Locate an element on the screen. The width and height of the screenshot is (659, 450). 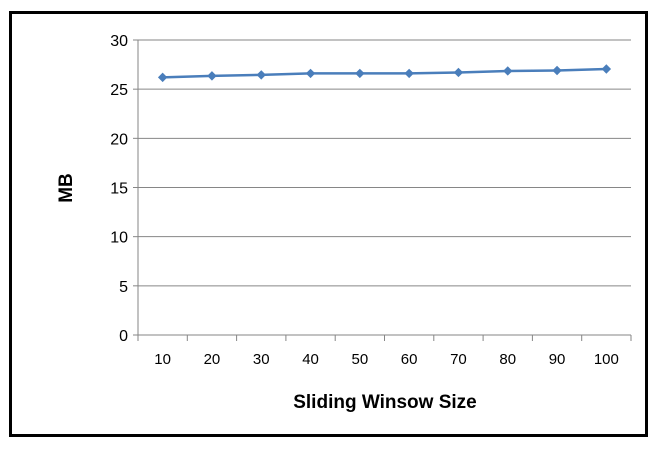
y-axis-title: MB is located at coordinates (66, 188).